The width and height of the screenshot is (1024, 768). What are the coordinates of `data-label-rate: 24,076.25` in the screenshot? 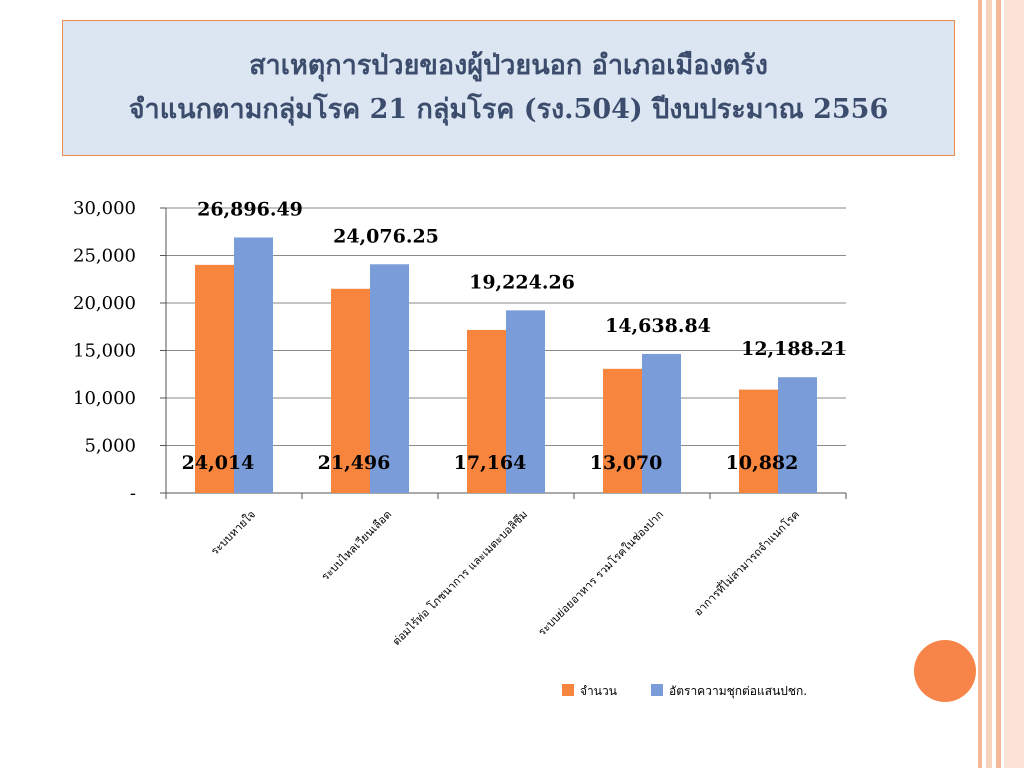 It's located at (386, 236).